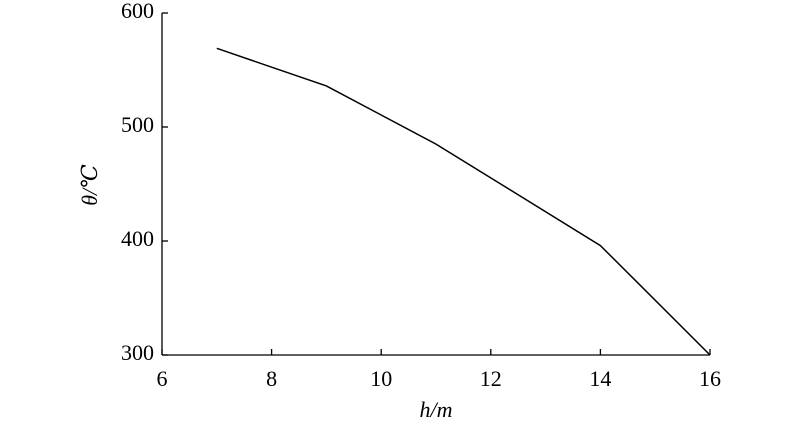 The width and height of the screenshot is (800, 433). Describe the element at coordinates (600, 378) in the screenshot. I see `x-tick-label: 14` at that location.